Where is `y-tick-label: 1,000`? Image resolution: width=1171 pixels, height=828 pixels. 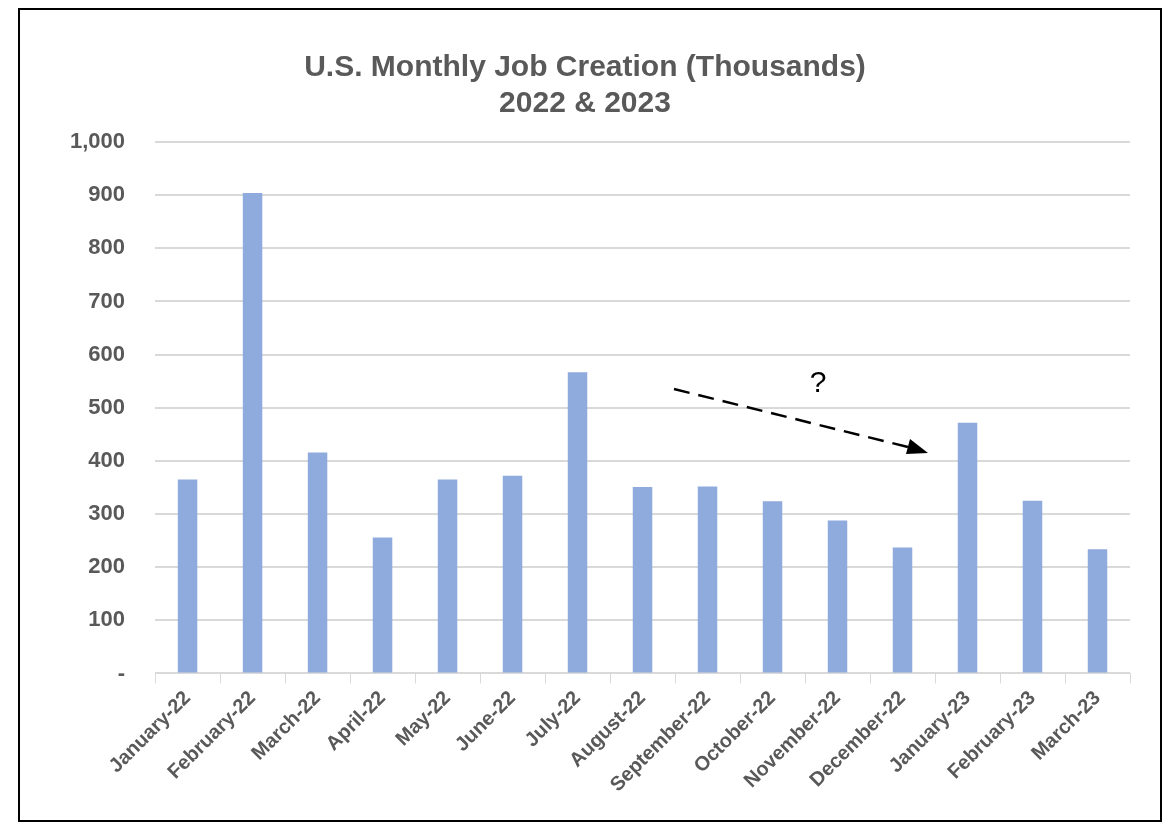
y-tick-label: 1,000 is located at coordinates (97, 141).